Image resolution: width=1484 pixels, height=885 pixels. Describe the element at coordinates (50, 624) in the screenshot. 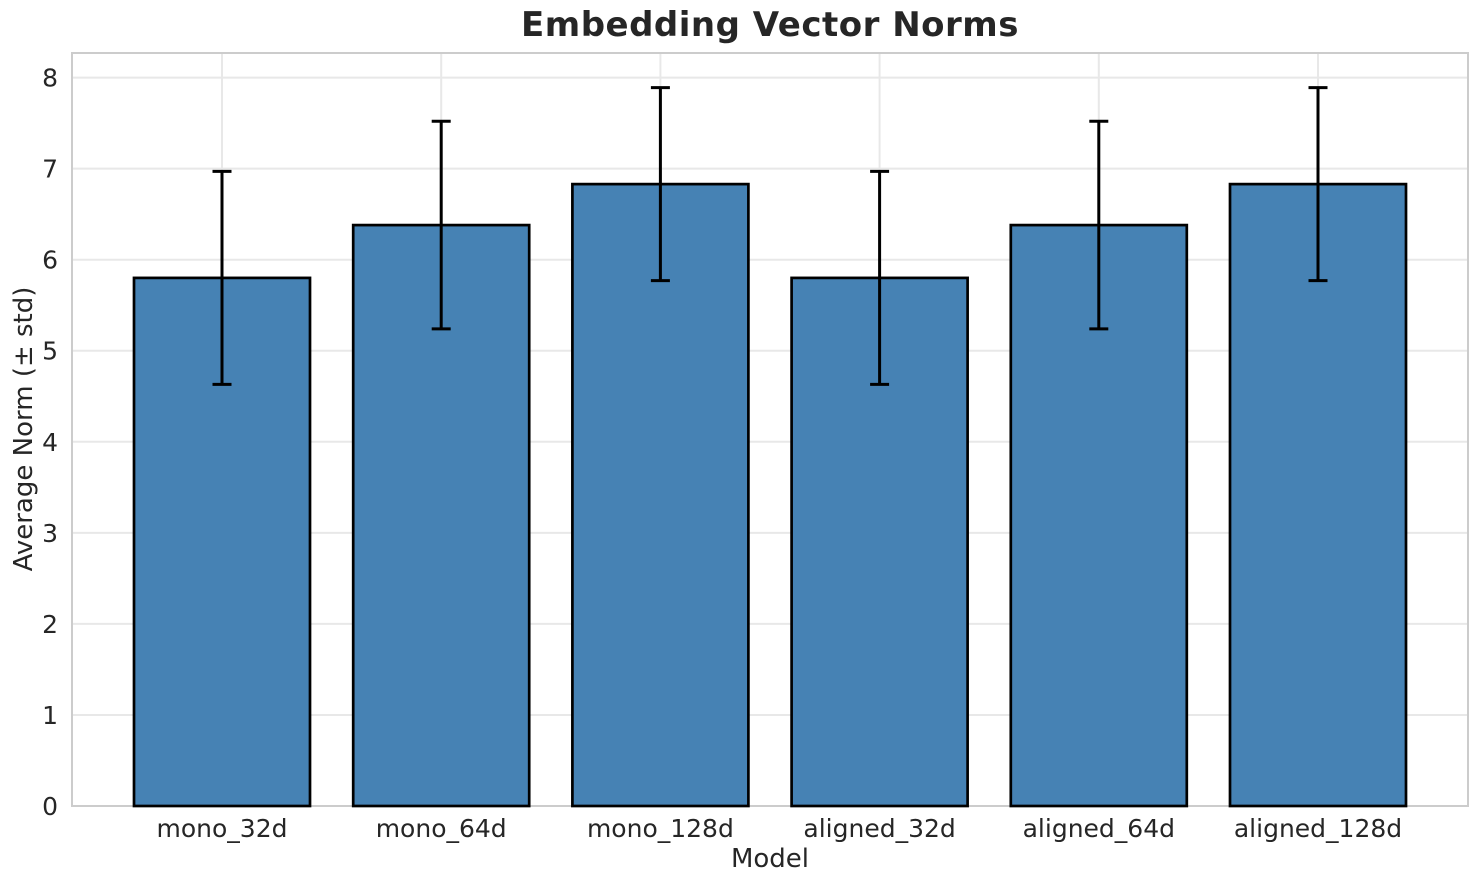

I see `y-tick-label: 2` at that location.